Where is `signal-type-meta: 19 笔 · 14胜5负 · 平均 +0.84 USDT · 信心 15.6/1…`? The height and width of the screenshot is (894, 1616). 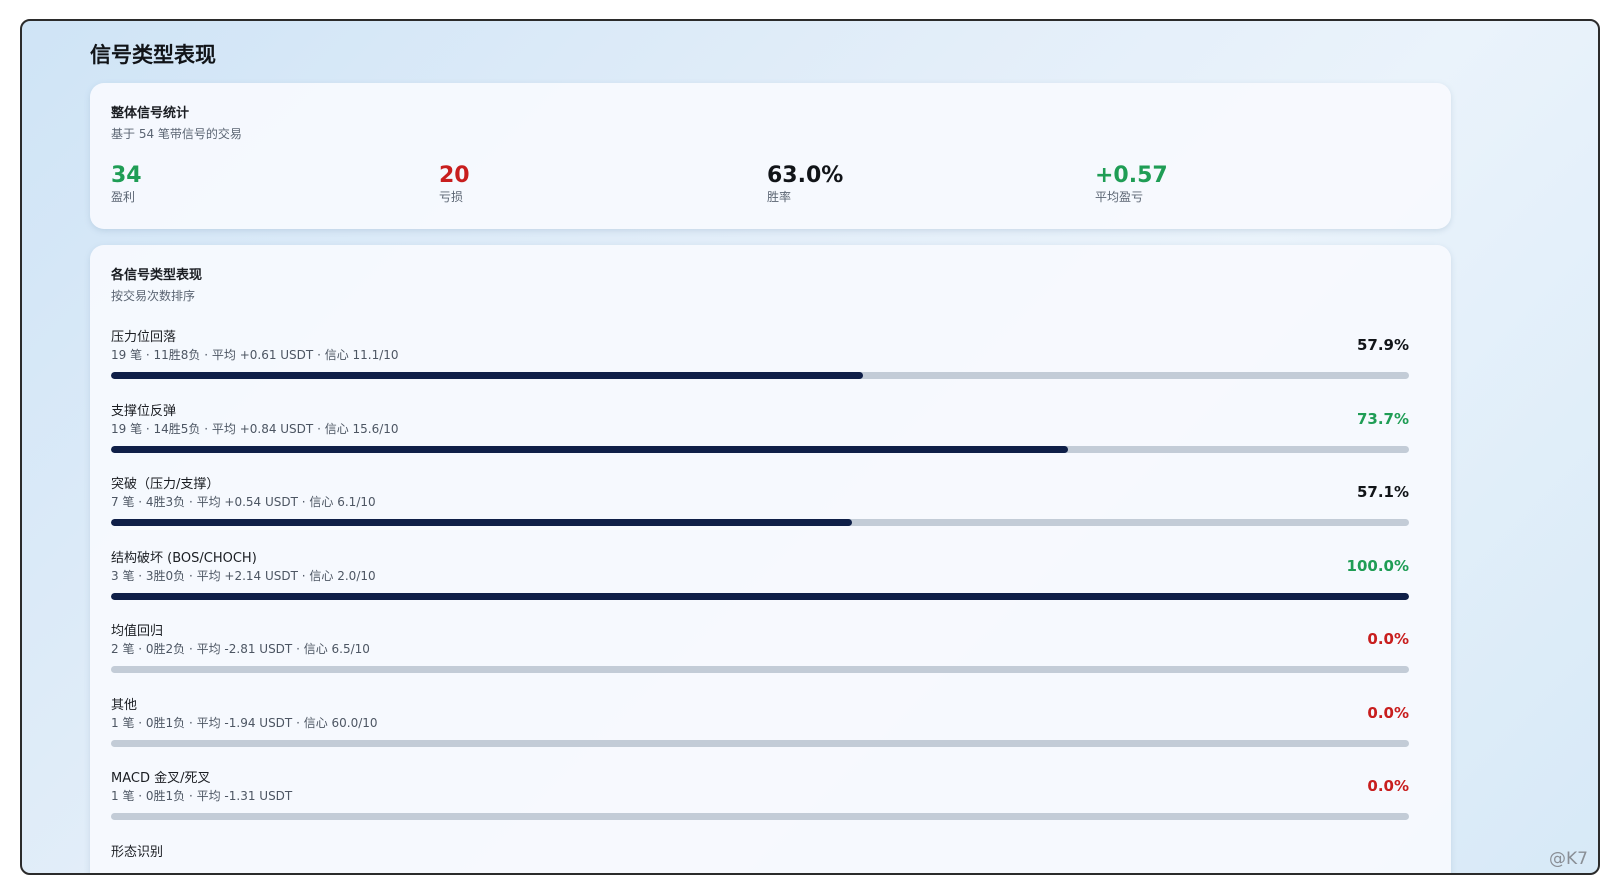
signal-type-meta: 19 笔 · 14胜5负 · 平均 +0.84 USDT · 信心 15.6/1… is located at coordinates (255, 428).